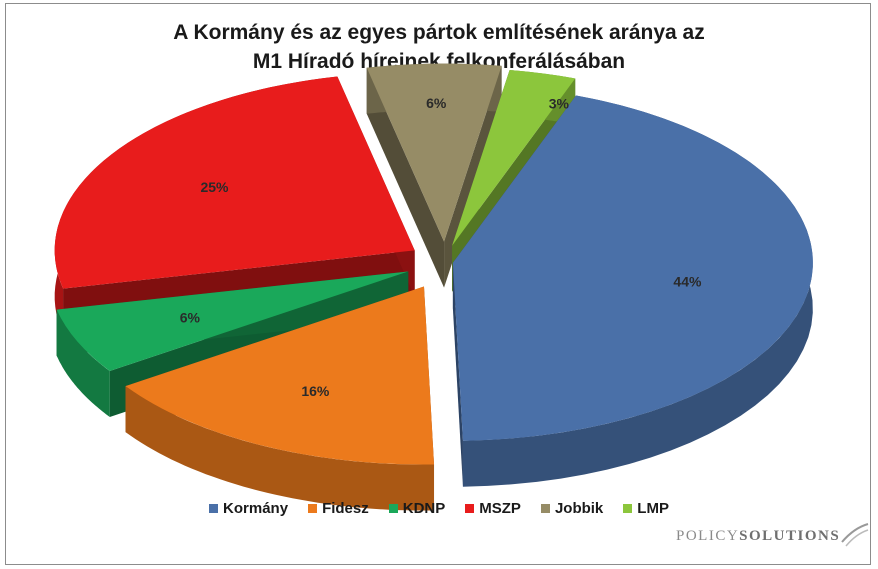 The height and width of the screenshot is (569, 878). I want to click on pie-slice-1-side-end, so click(457, 374).